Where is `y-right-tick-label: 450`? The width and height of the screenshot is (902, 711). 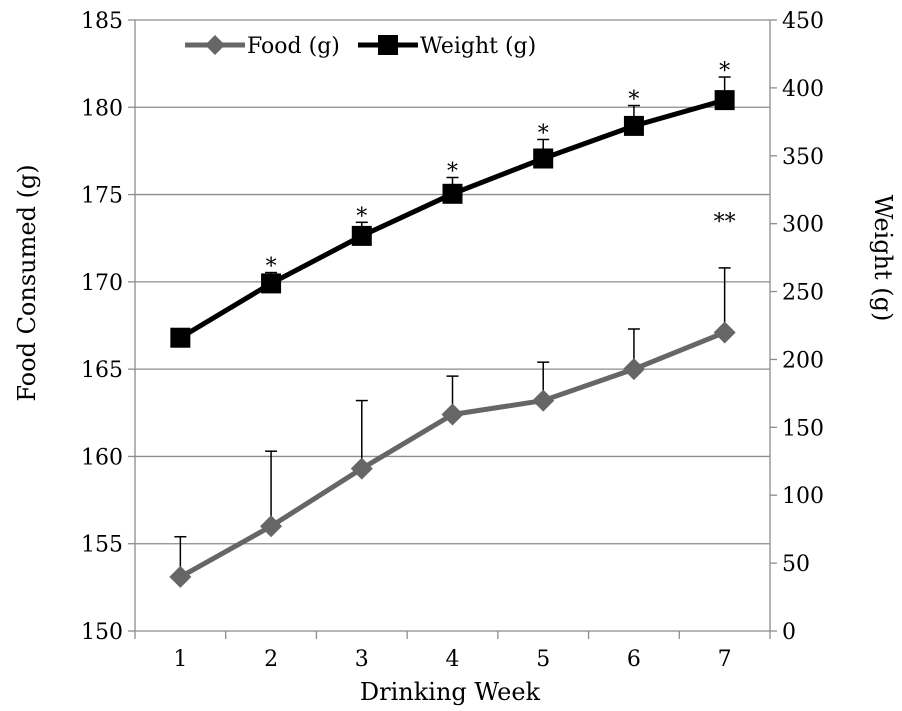 y-right-tick-label: 450 is located at coordinates (803, 21).